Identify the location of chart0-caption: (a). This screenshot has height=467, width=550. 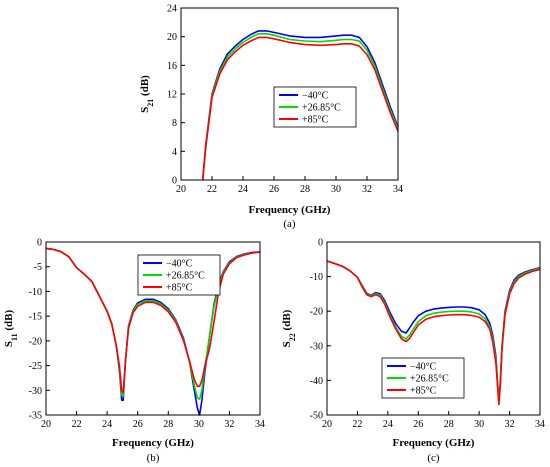
(289, 224).